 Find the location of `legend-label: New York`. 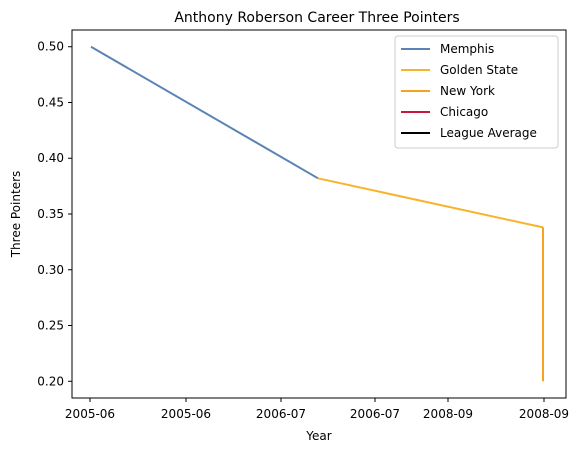

legend-label: New York is located at coordinates (467, 91).